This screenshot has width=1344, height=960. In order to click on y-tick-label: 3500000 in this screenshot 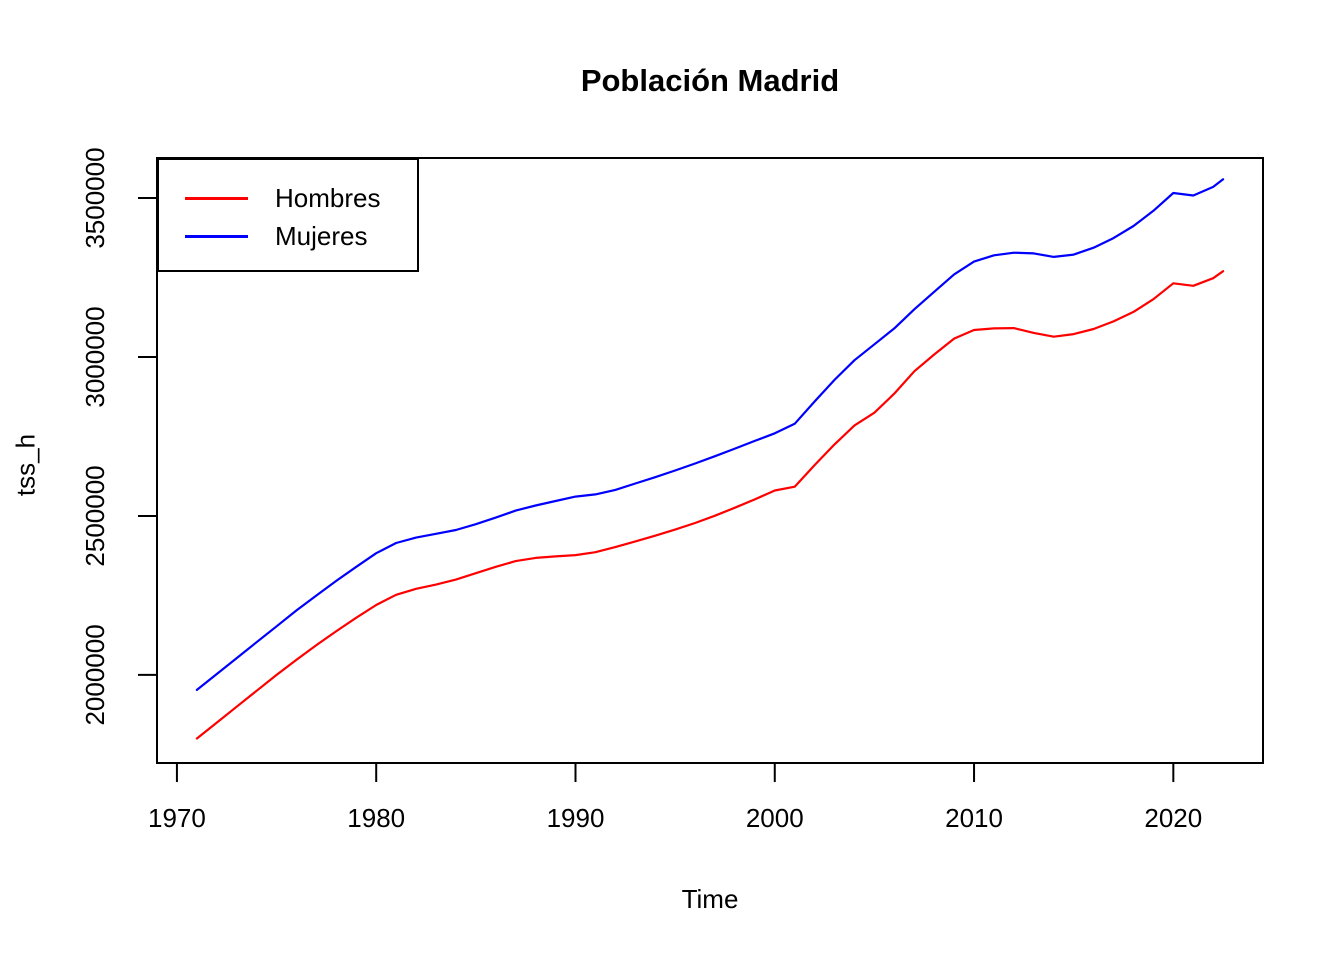, I will do `click(95, 197)`.